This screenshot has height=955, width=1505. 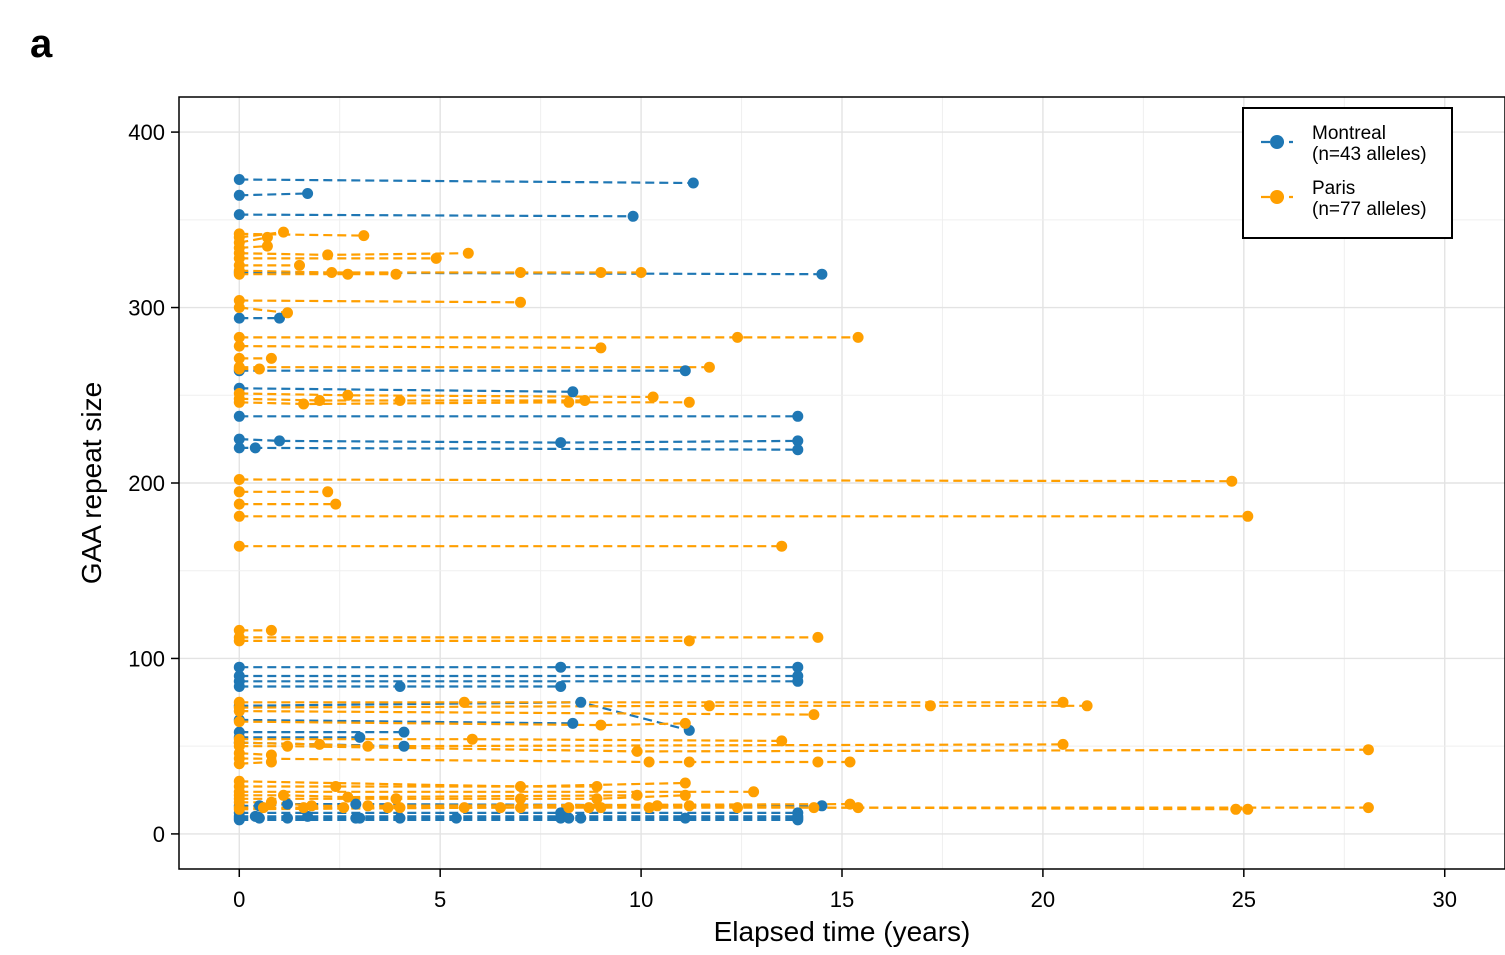 What do you see at coordinates (641, 899) in the screenshot?
I see `x-tick-label: 10` at bounding box center [641, 899].